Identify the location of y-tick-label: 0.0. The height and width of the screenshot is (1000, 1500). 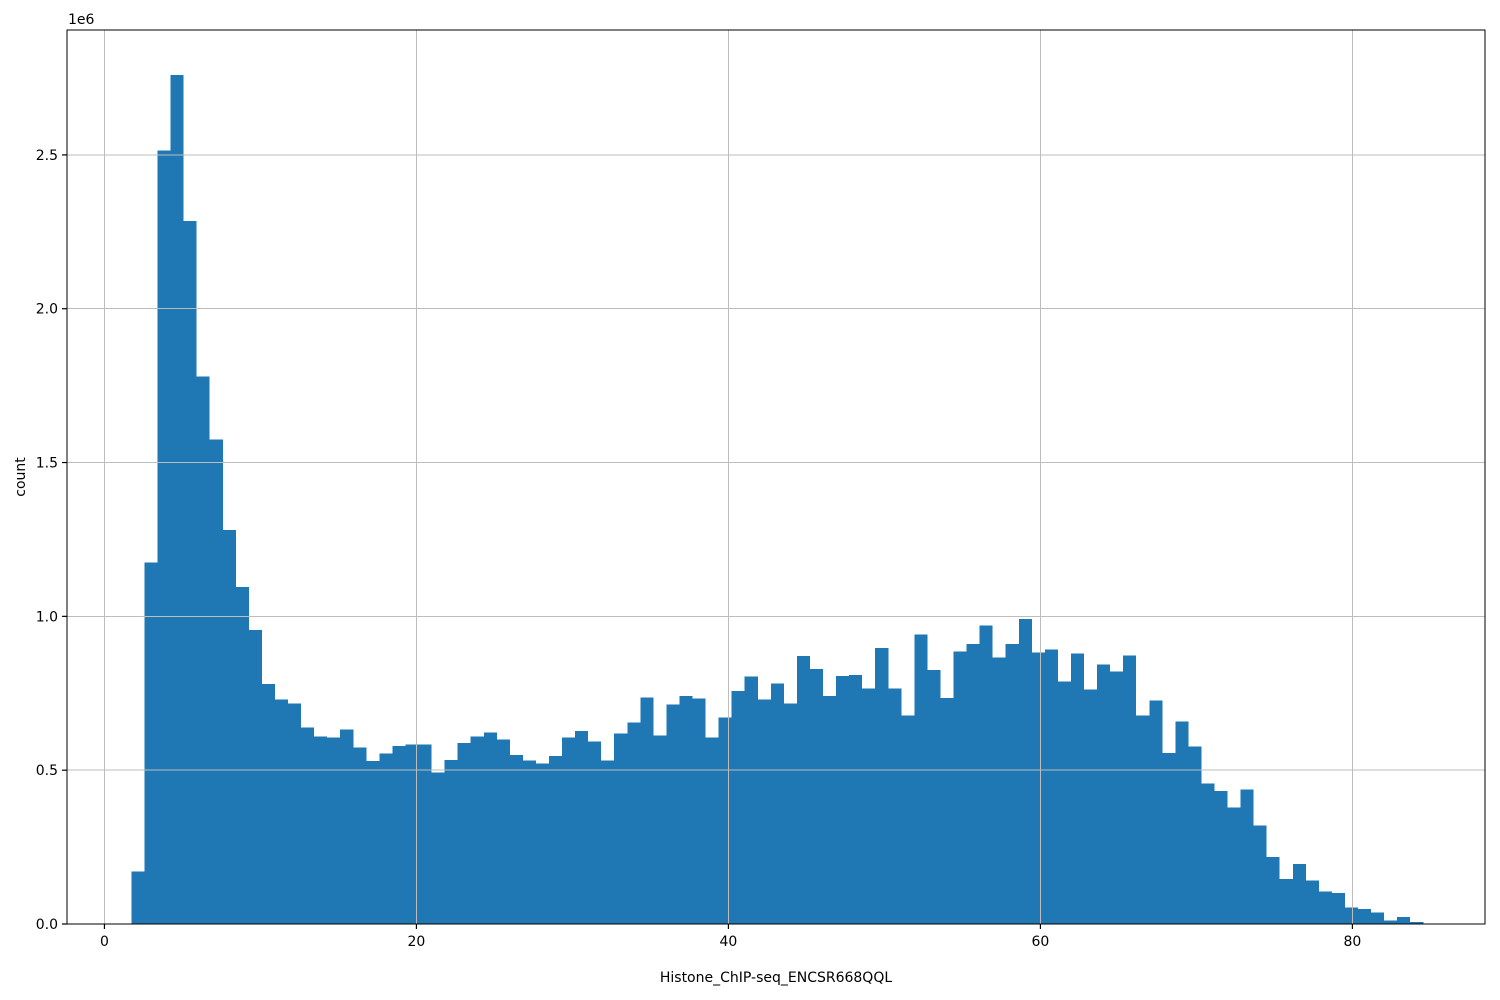
(47, 925).